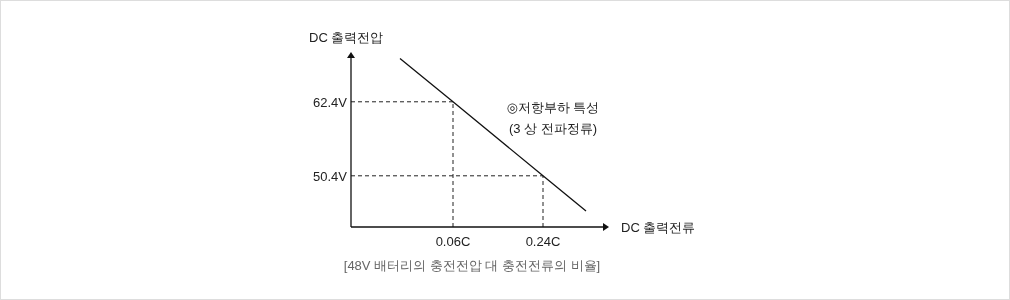 This screenshot has width=1010, height=300. What do you see at coordinates (346, 37) in the screenshot?
I see `y-axis-title: DC 출력전압` at bounding box center [346, 37].